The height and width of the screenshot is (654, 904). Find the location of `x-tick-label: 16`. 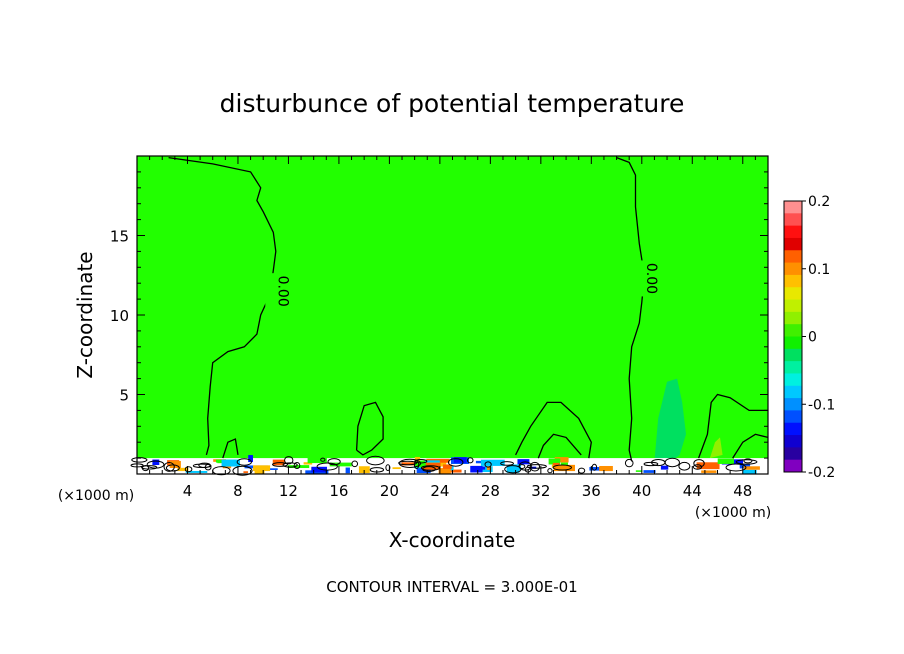

x-tick-label: 16 is located at coordinates (338, 491).